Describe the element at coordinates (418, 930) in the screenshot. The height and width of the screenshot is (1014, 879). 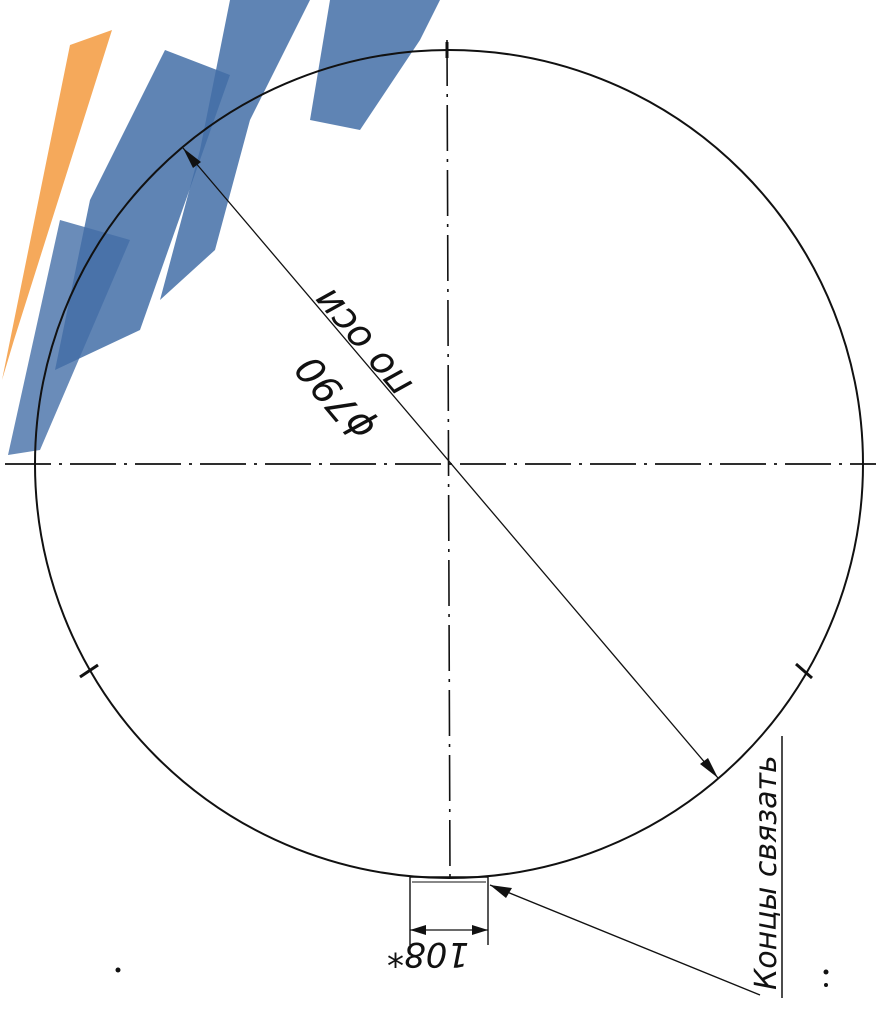
I see `gap-arrowhead-left` at that location.